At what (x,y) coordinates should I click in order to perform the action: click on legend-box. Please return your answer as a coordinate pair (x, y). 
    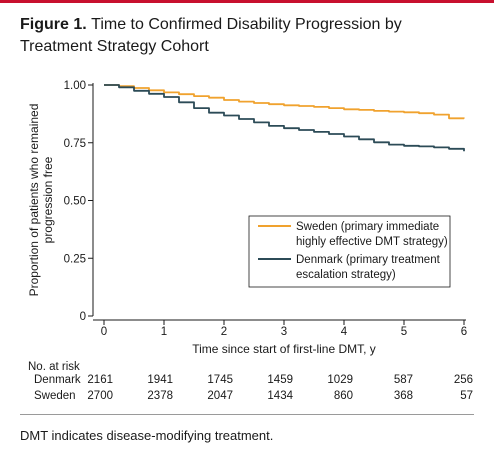
    Looking at the image, I should click on (349, 251).